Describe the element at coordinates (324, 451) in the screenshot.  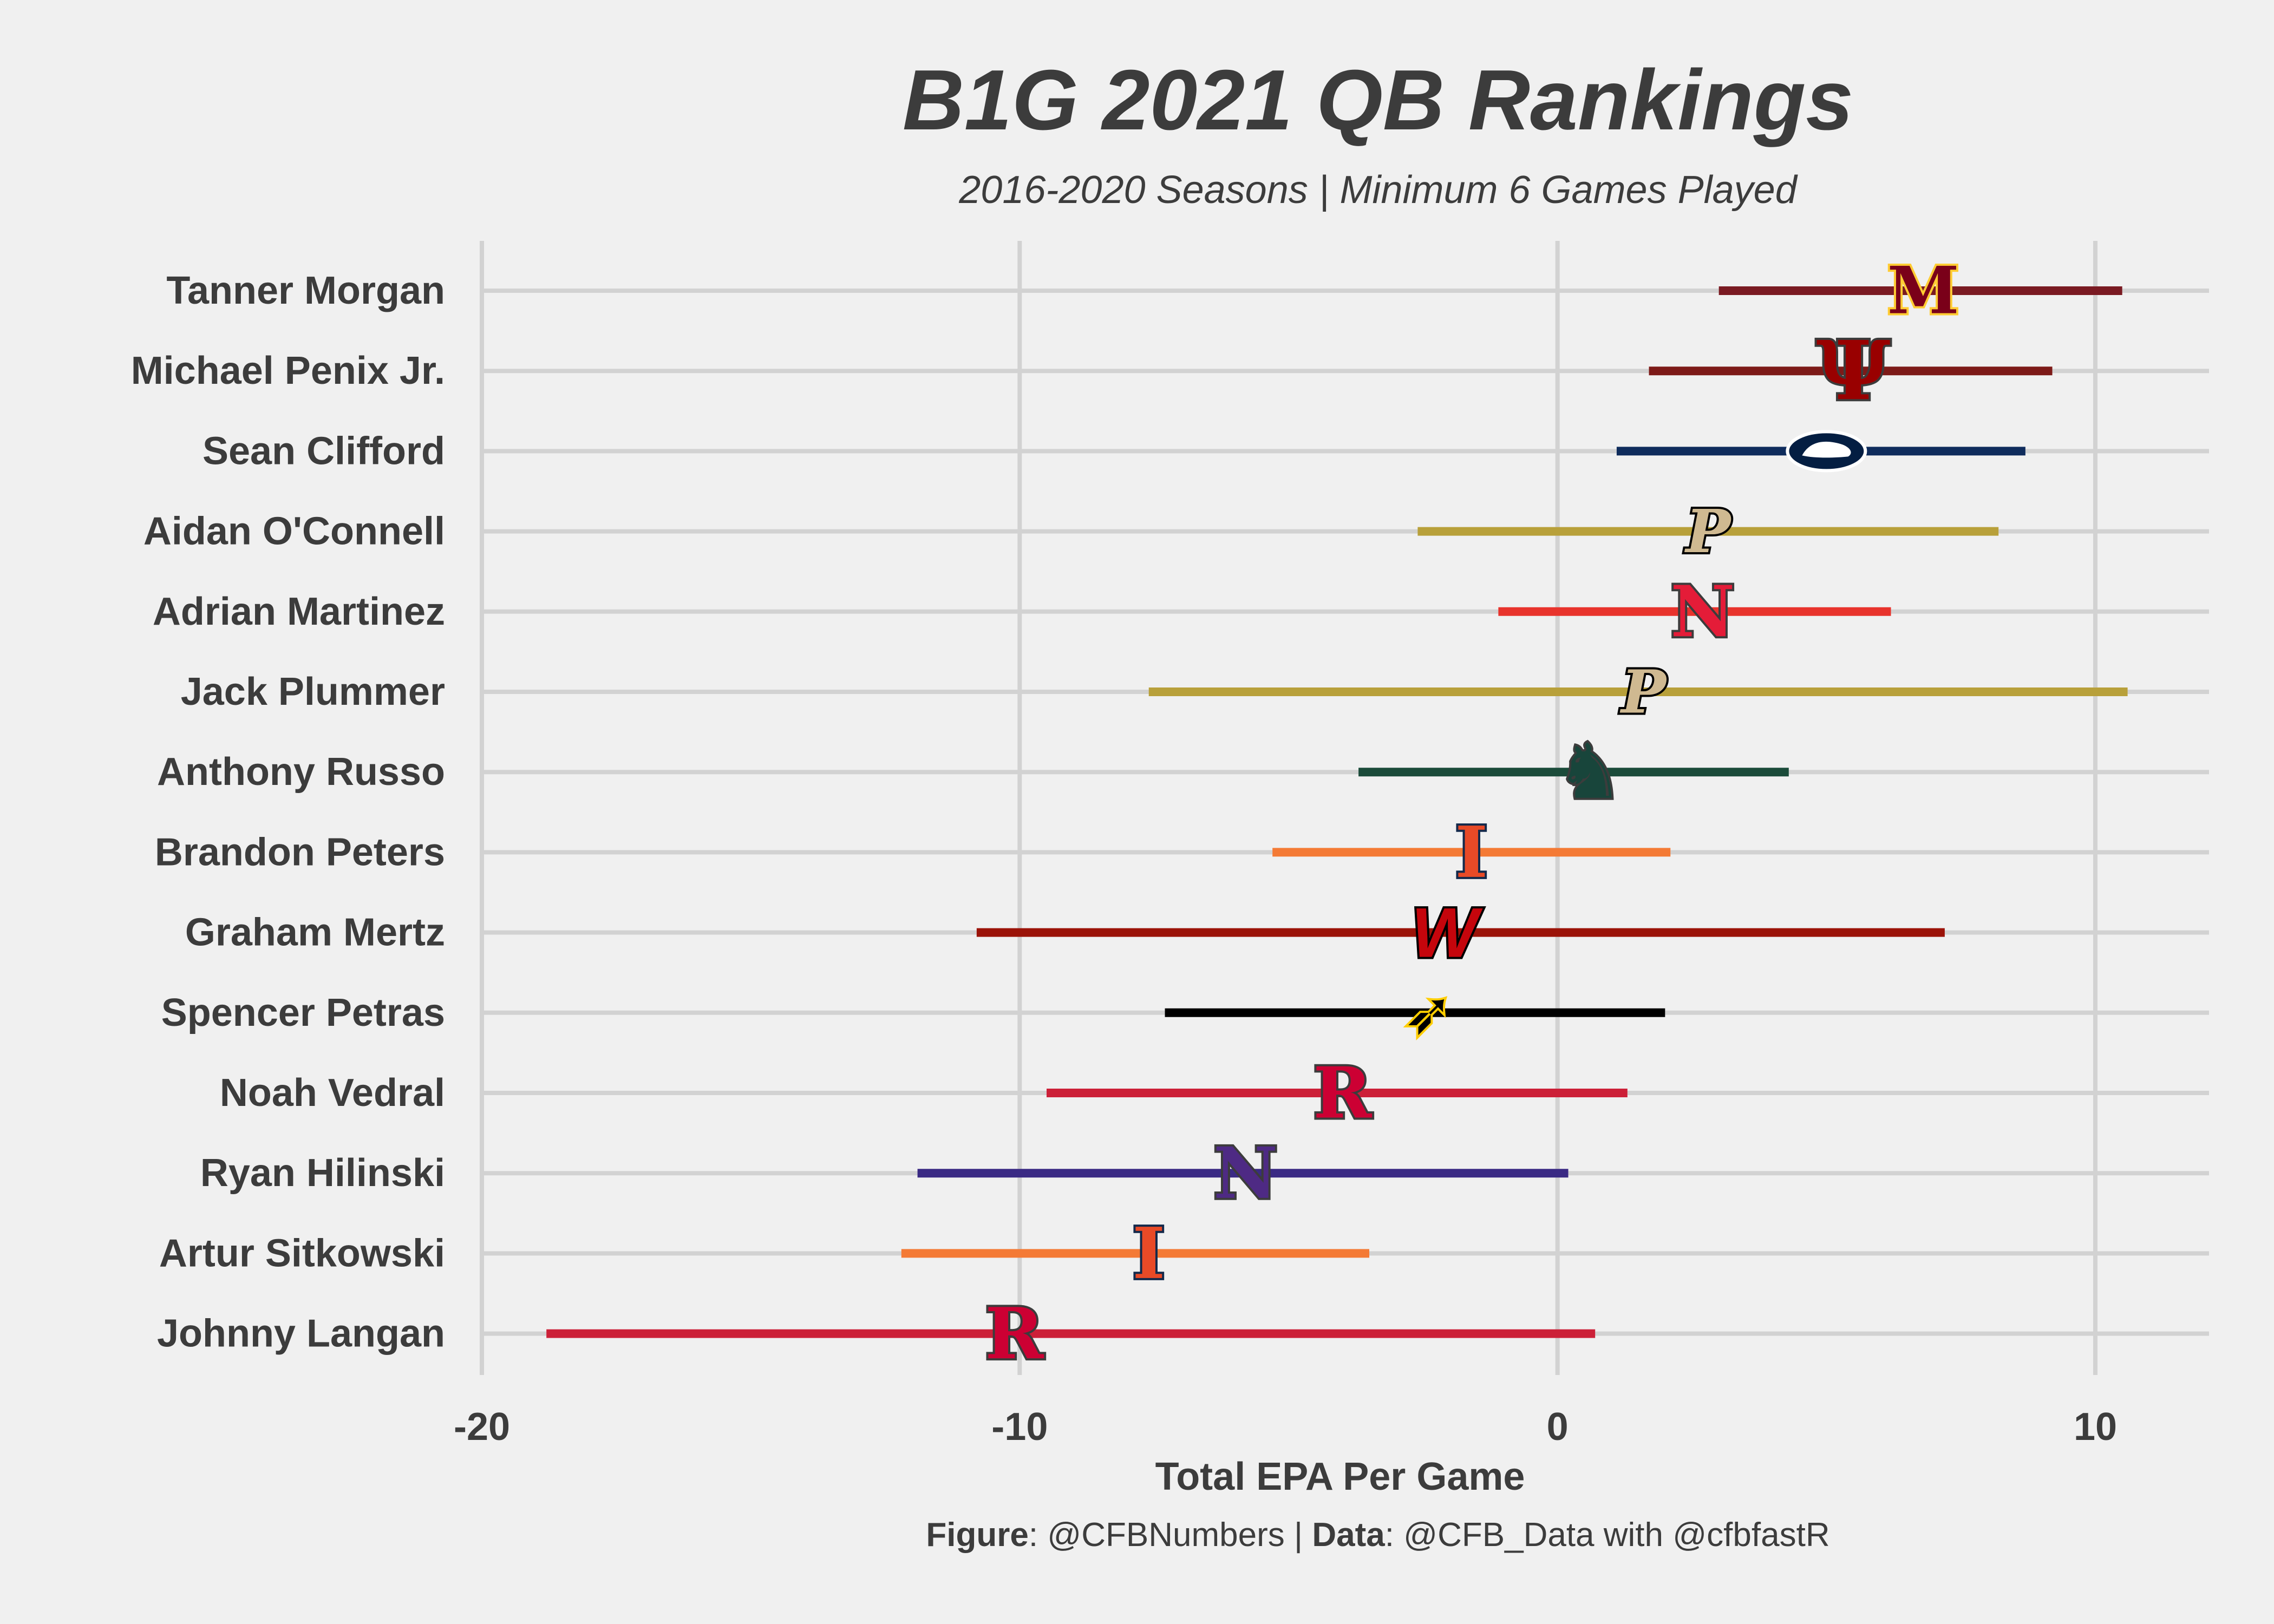
I see `y-axis-label: Sean Clifford` at that location.